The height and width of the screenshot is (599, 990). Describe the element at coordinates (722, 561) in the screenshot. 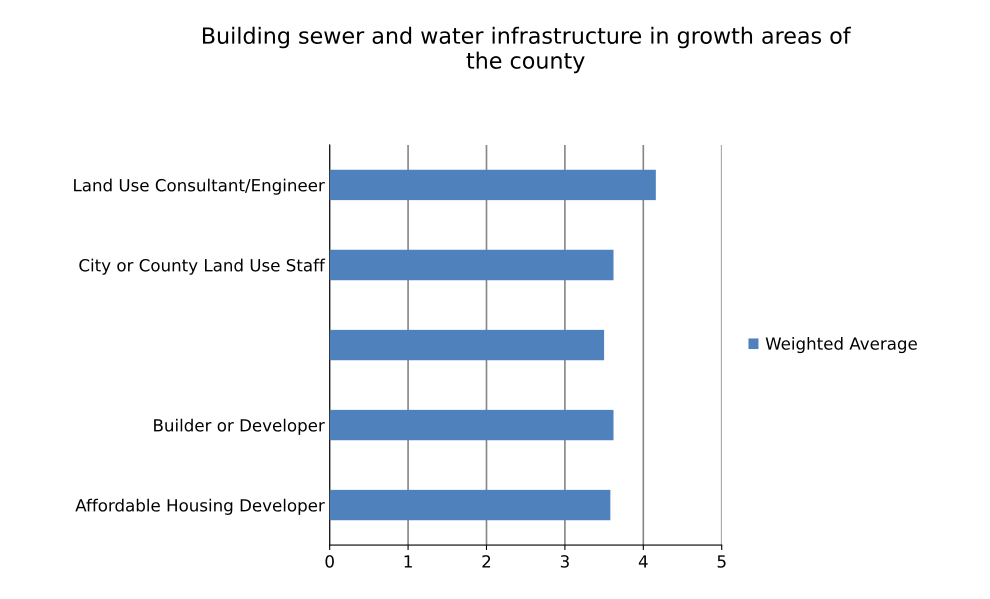

I see `x-tick-label: 5` at that location.